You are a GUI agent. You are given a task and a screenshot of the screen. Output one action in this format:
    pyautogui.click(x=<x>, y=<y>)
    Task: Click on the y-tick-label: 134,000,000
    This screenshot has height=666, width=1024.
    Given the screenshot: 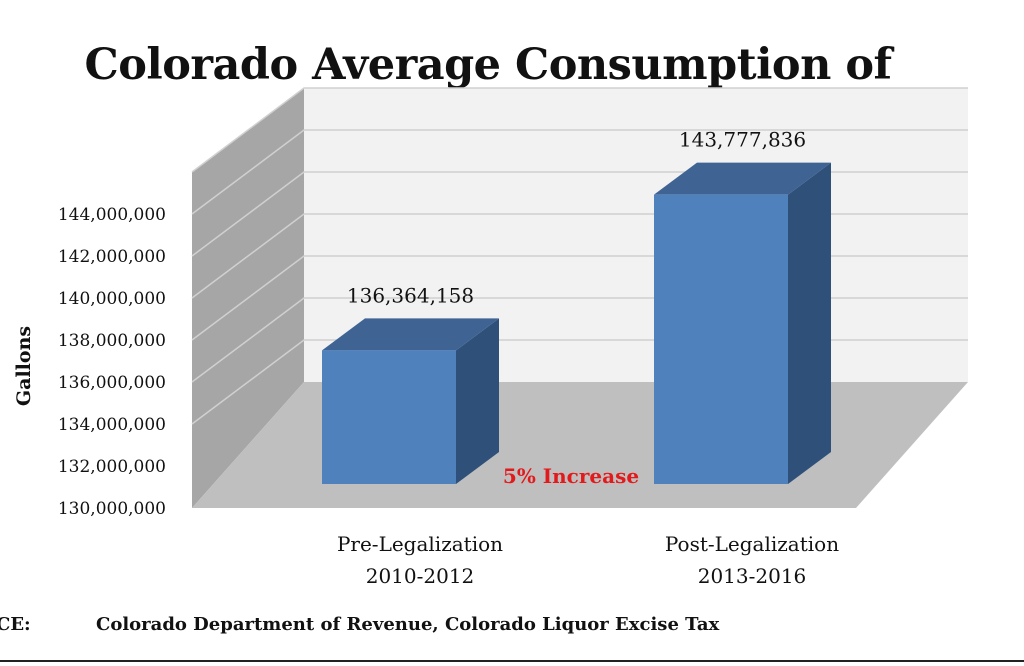 What is the action you would take?
    pyautogui.click(x=112, y=425)
    